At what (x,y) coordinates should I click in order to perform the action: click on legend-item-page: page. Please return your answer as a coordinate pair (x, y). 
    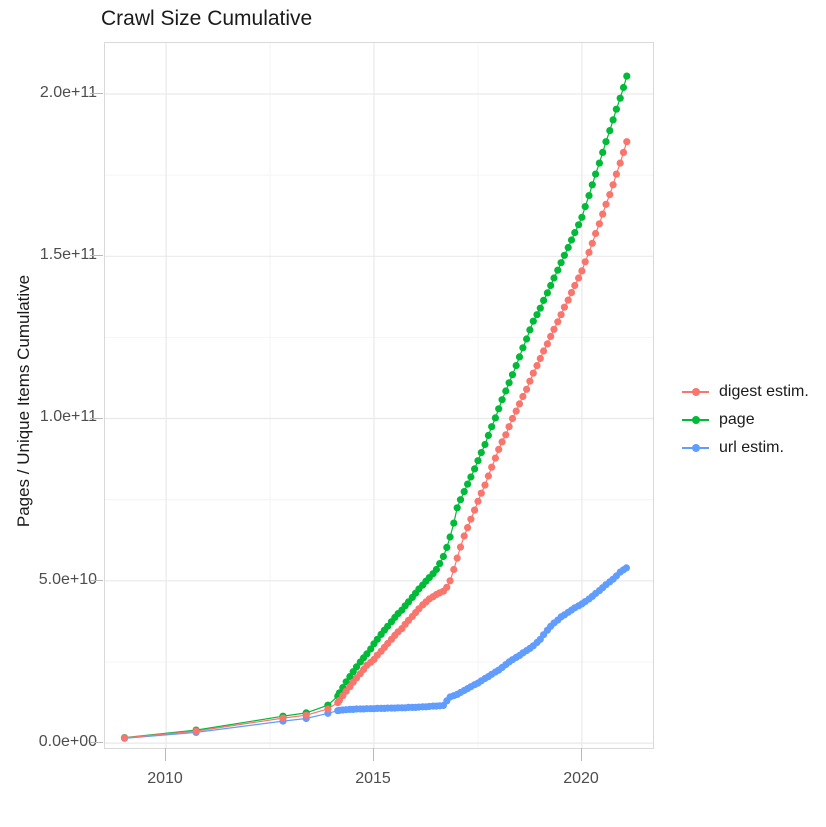
    Looking at the image, I should click on (745, 420).